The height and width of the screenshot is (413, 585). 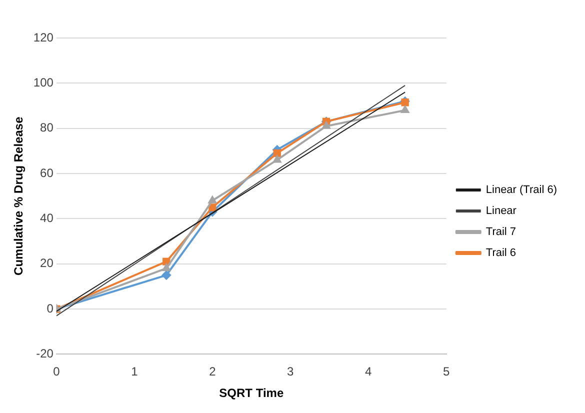 What do you see at coordinates (45, 353) in the screenshot?
I see `y-tick-label: -20` at bounding box center [45, 353].